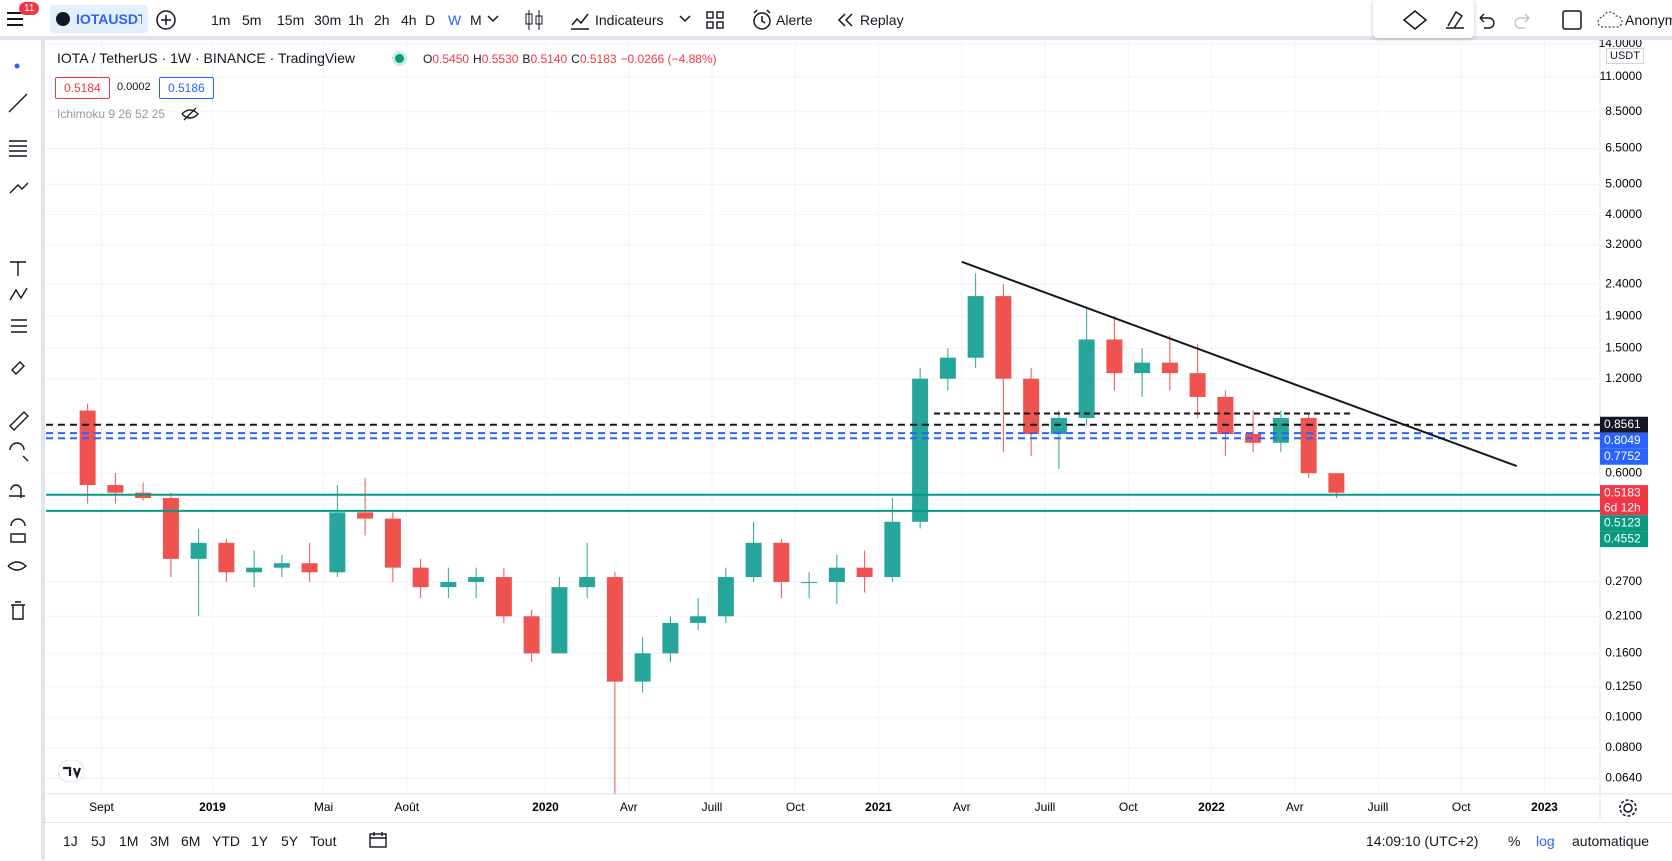 This screenshot has width=1672, height=861. What do you see at coordinates (715, 20) in the screenshot?
I see `layout-icon` at bounding box center [715, 20].